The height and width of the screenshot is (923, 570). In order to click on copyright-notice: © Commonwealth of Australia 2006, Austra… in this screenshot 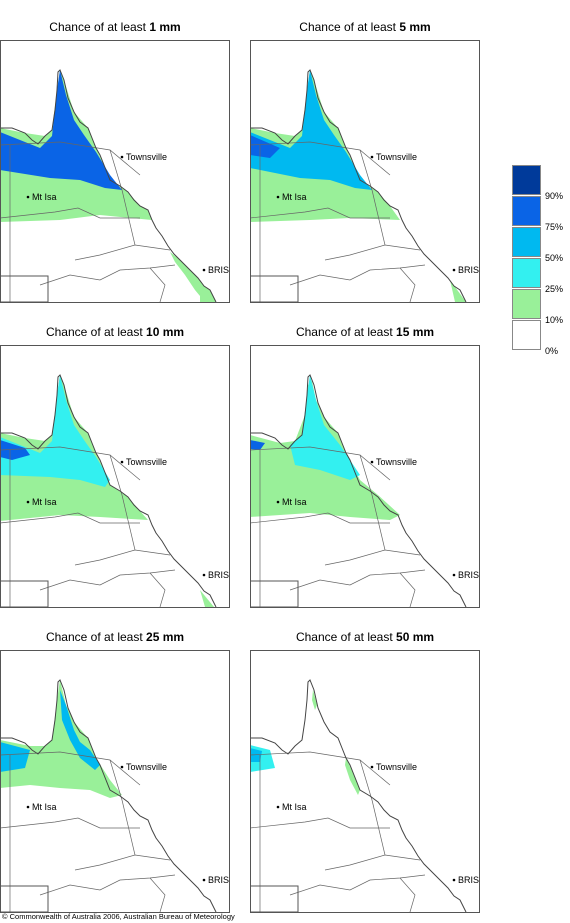, I will do `click(118, 916)`.